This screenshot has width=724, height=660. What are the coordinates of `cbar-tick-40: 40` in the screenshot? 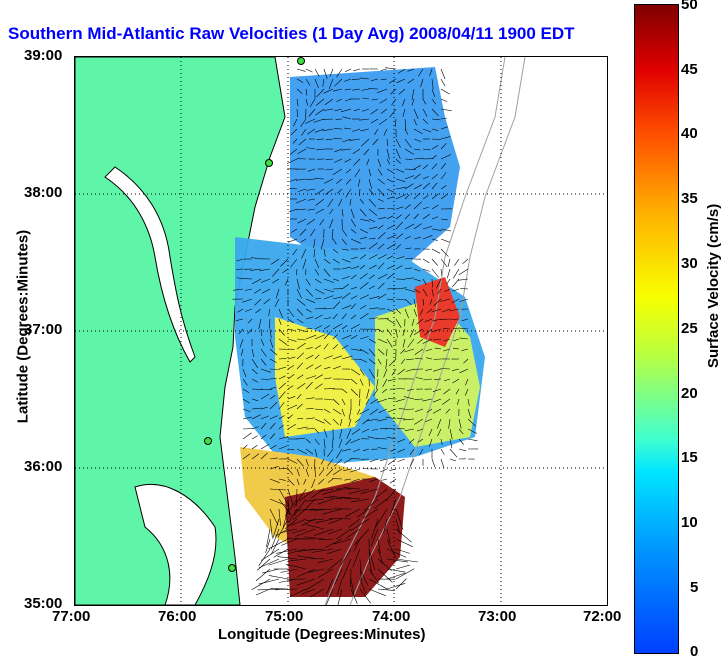 It's located at (689, 133).